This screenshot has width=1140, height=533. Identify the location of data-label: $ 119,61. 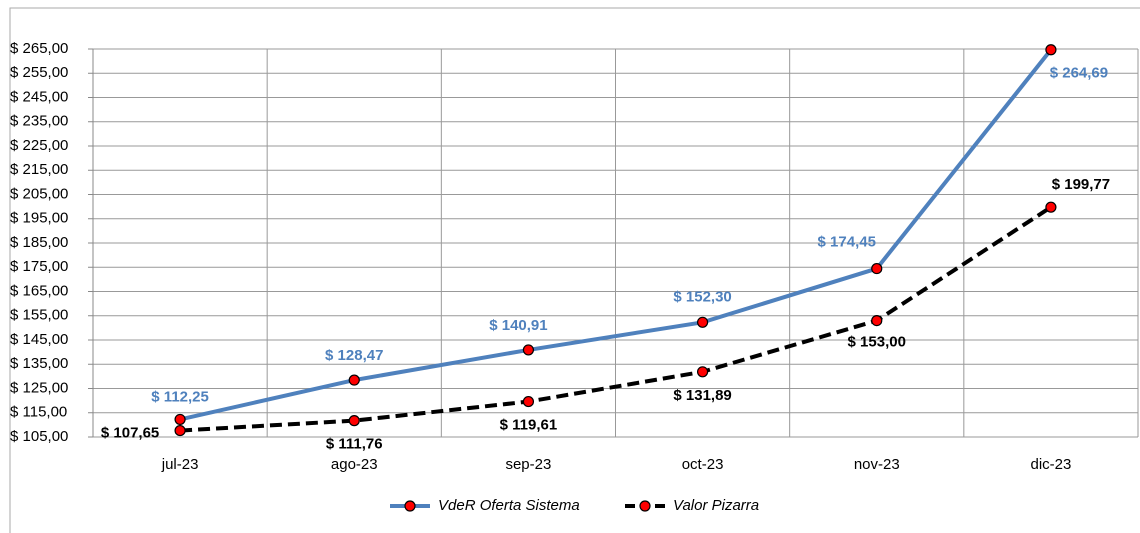
(529, 425).